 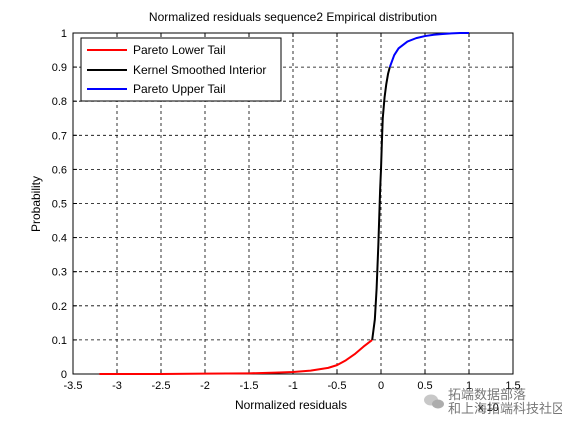 What do you see at coordinates (424, 386) in the screenshot?
I see `x-tick-label: 0.5` at bounding box center [424, 386].